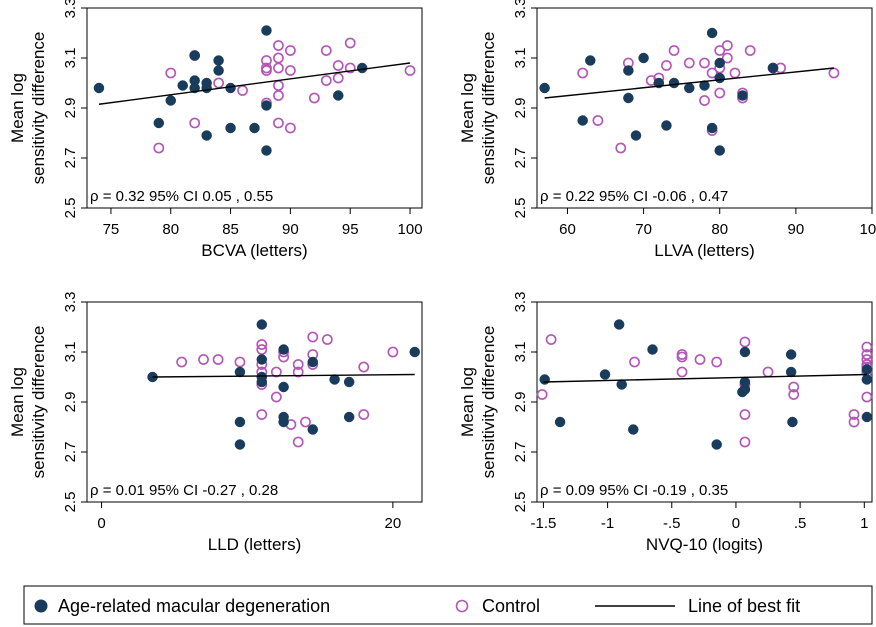  I want to click on x-tick-label: .5, so click(800, 523).